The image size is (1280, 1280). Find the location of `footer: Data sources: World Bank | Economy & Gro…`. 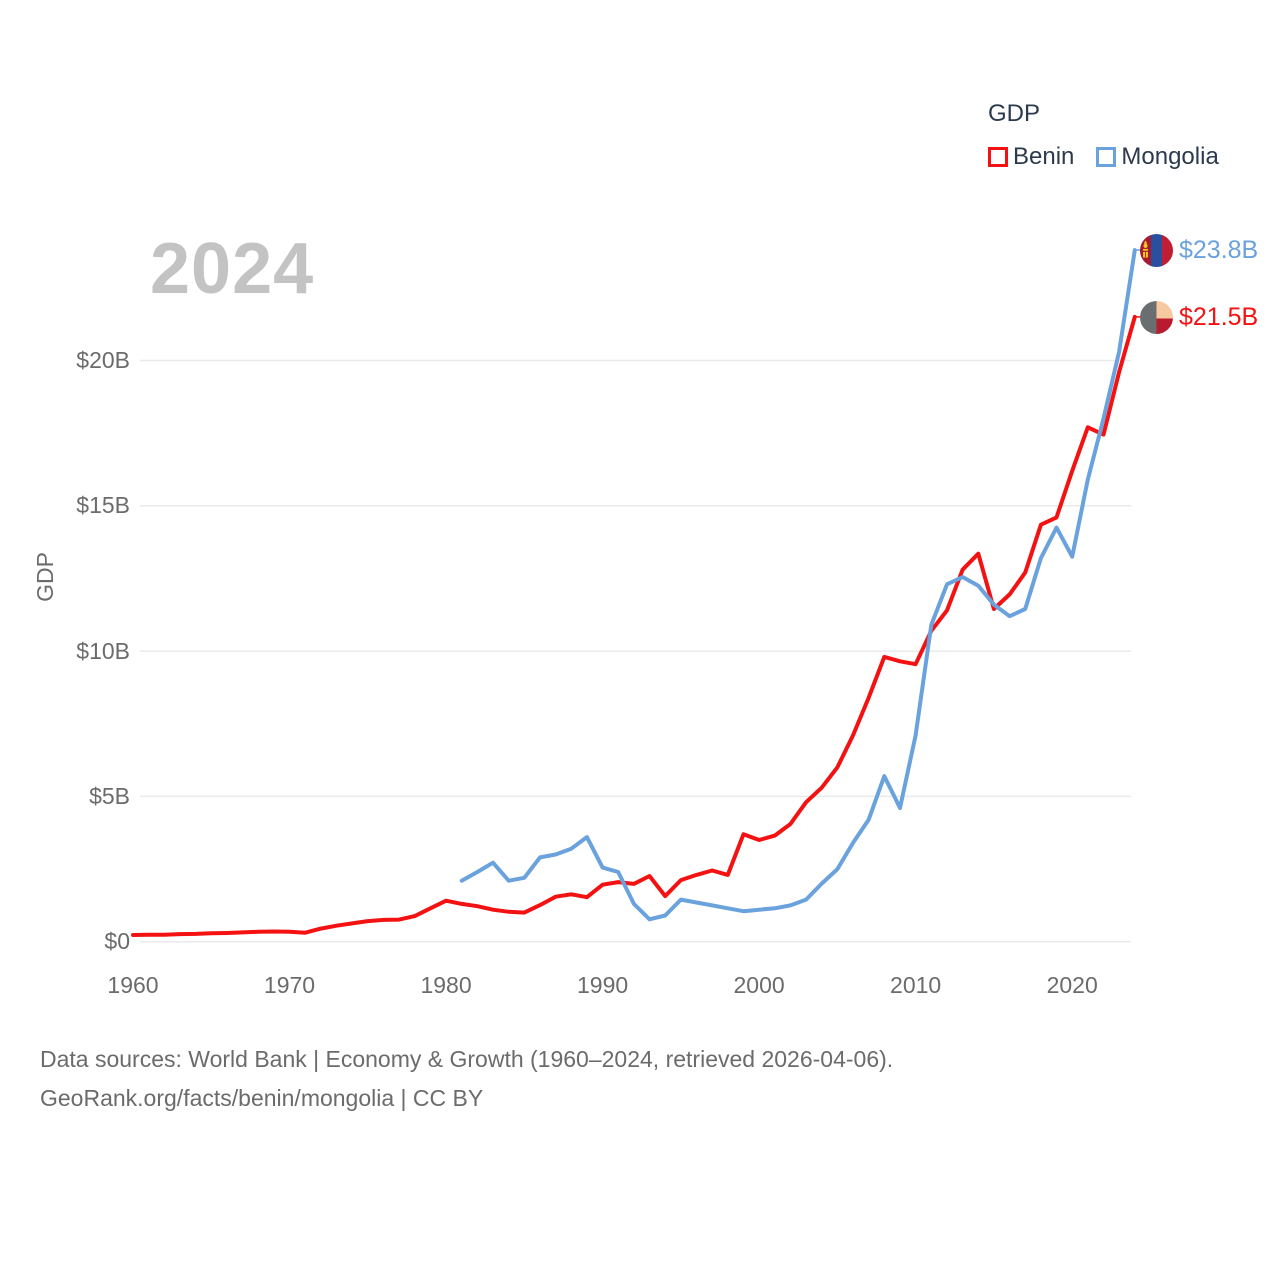

footer: Data sources: World Bank | Economy & Gro… is located at coordinates (466, 1085).